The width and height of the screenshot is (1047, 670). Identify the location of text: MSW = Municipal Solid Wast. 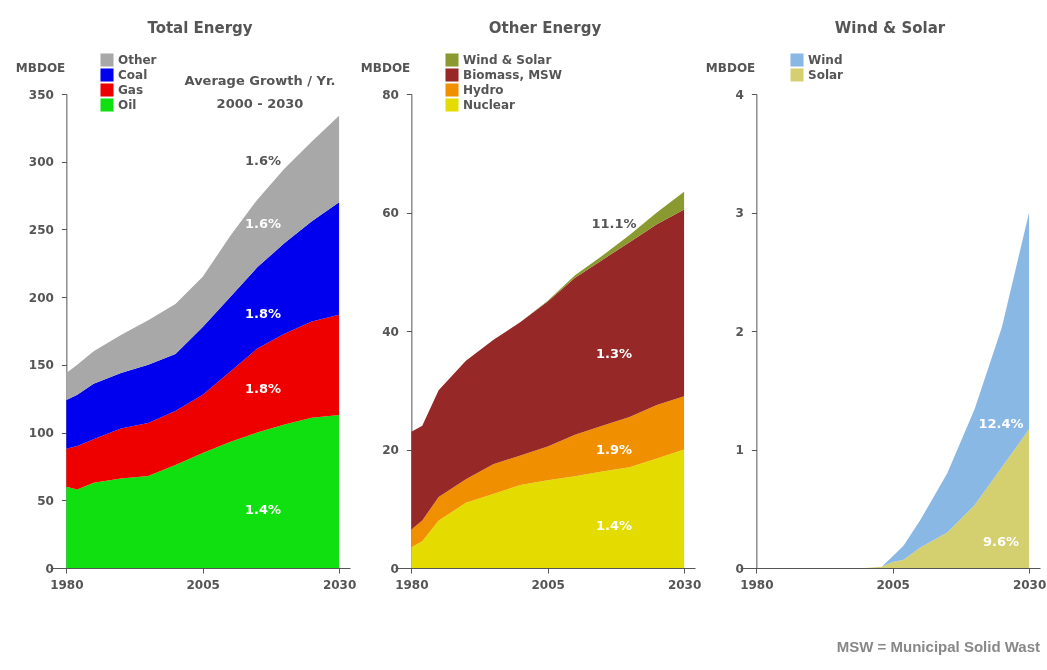
(938, 646).